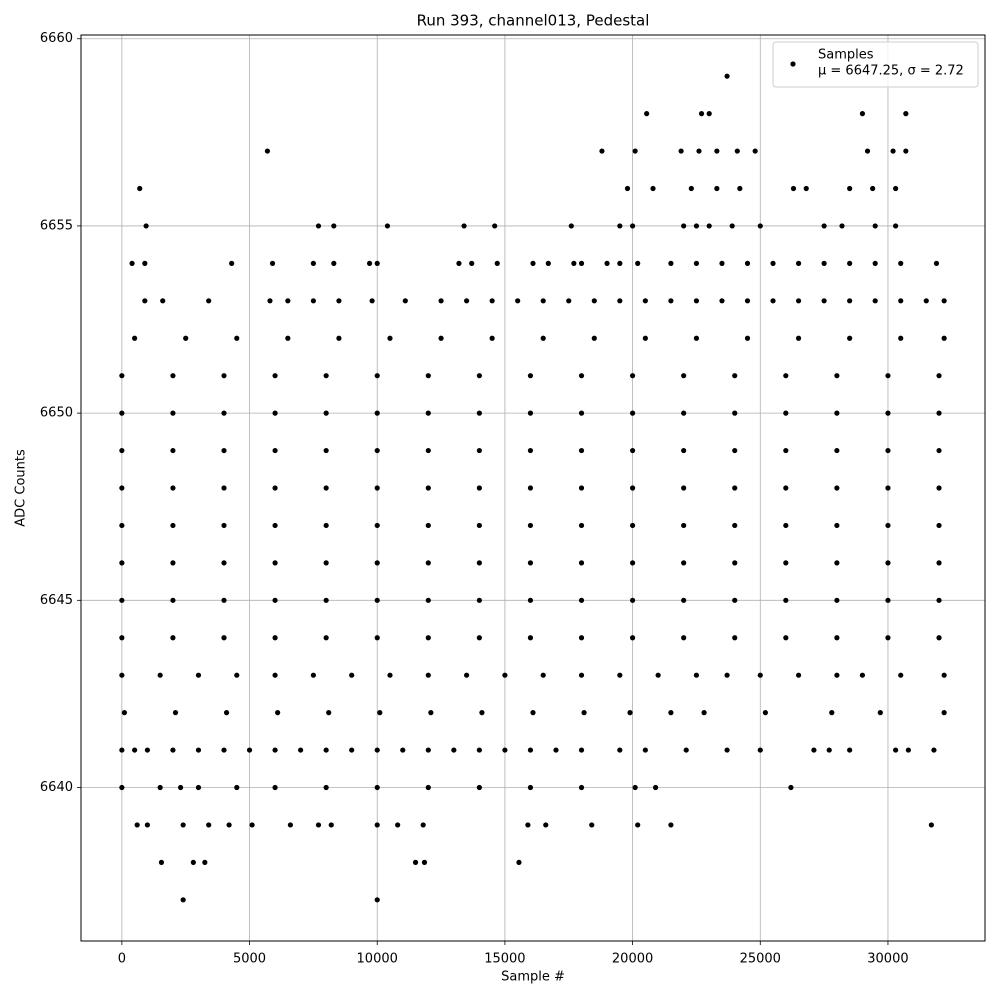  I want to click on legend-label: Samples, so click(846, 55).